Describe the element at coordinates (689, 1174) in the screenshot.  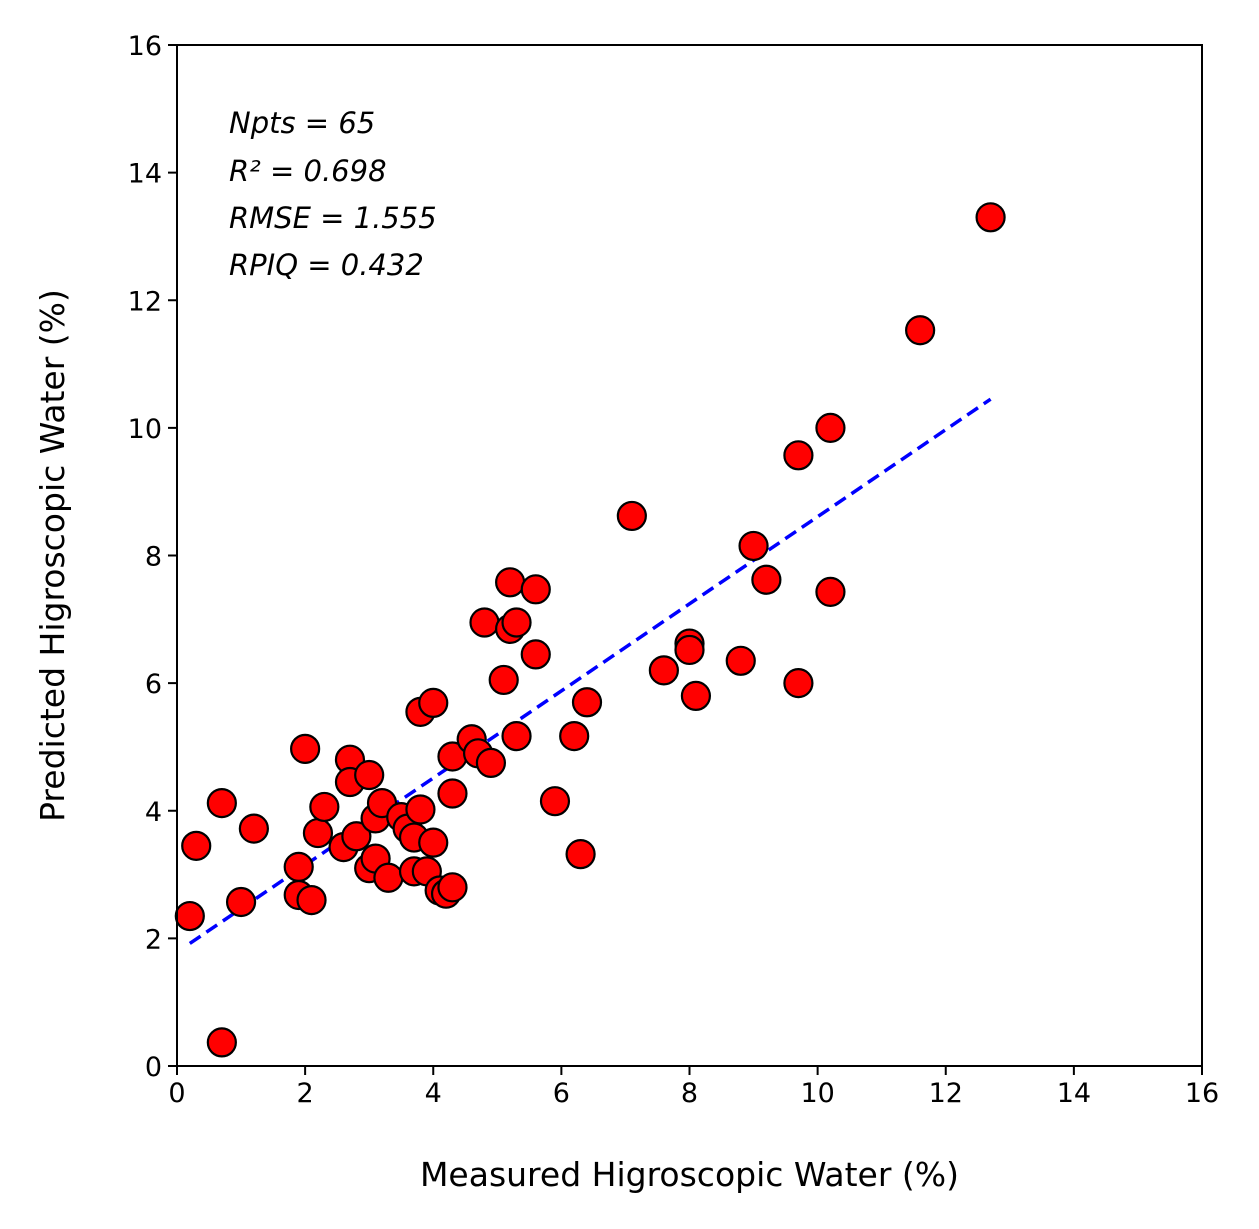
I see `x-axis-label: Measured Higroscopic Water (%)` at that location.